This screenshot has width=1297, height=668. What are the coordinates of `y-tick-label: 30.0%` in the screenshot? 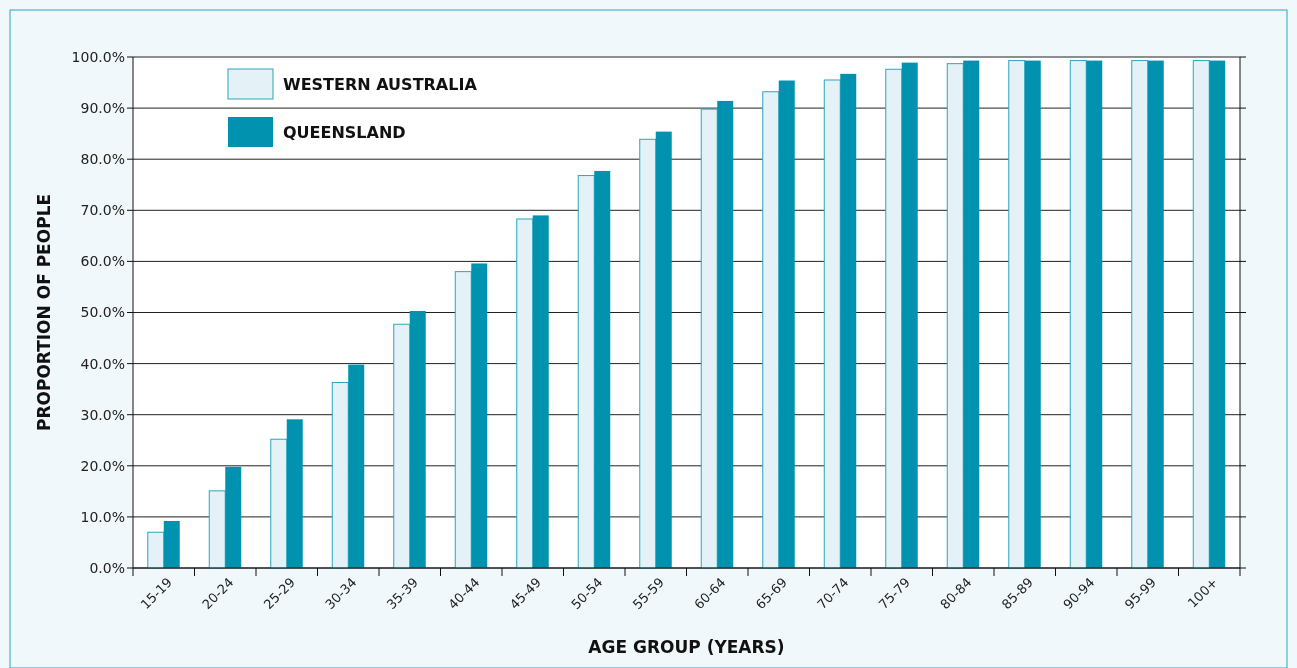 It's located at (102, 414).